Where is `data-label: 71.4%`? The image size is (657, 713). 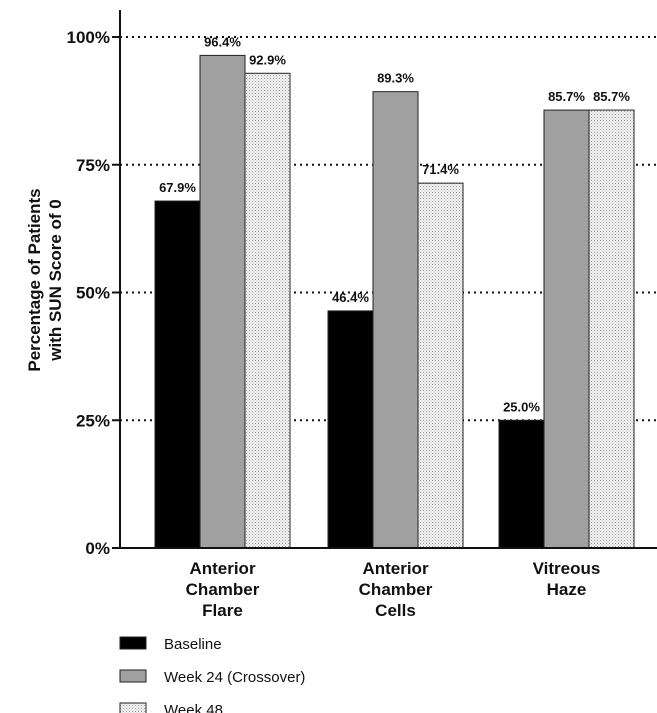
data-label: 71.4% is located at coordinates (440, 169).